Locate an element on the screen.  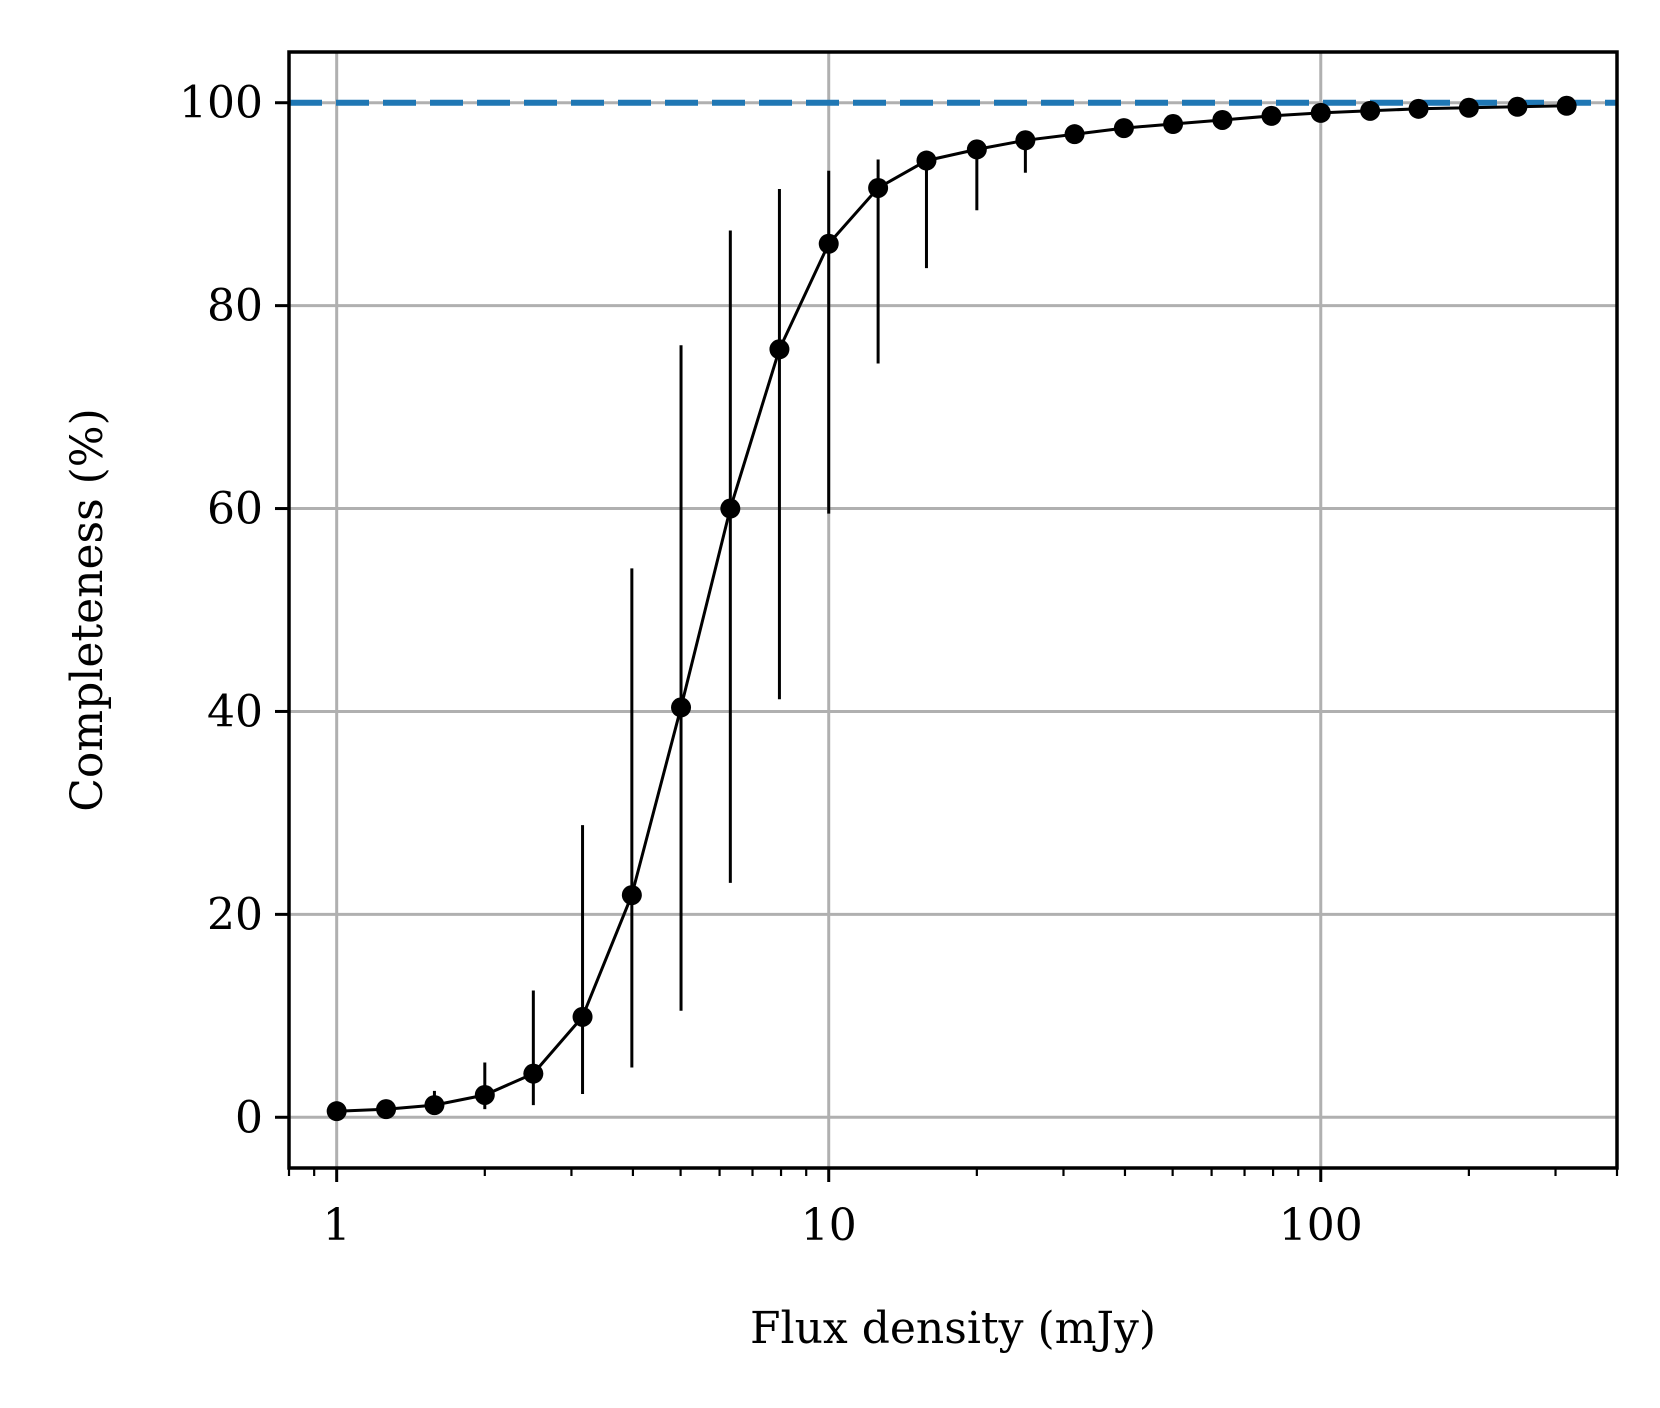
x-tick-label: 1 is located at coordinates (337, 1225).